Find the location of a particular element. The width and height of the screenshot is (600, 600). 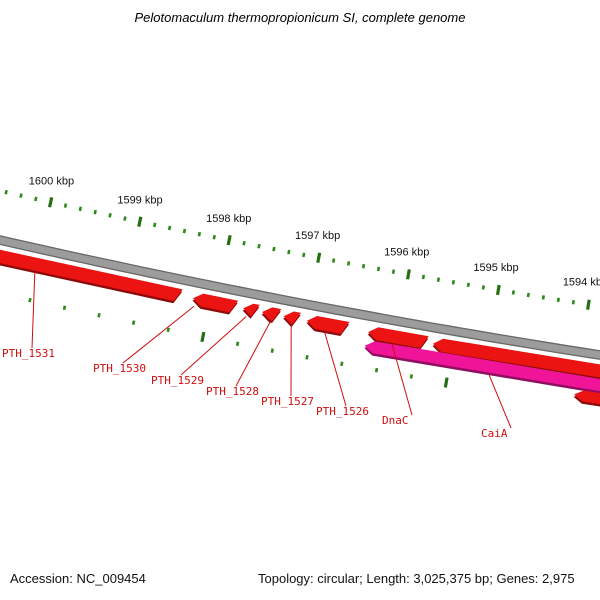

gene-leader-line-CaiA is located at coordinates (500, 401).